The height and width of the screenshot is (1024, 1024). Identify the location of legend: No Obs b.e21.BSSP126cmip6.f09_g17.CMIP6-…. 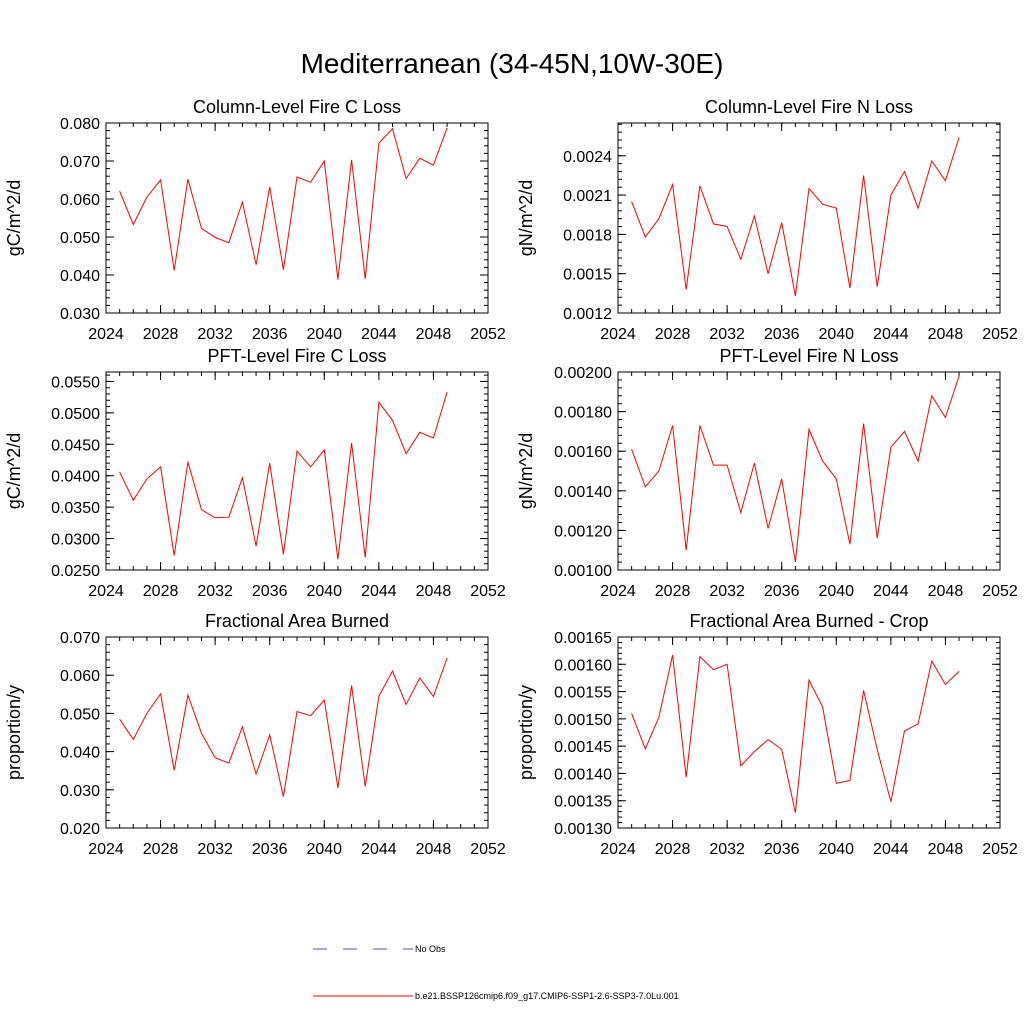
(496, 972).